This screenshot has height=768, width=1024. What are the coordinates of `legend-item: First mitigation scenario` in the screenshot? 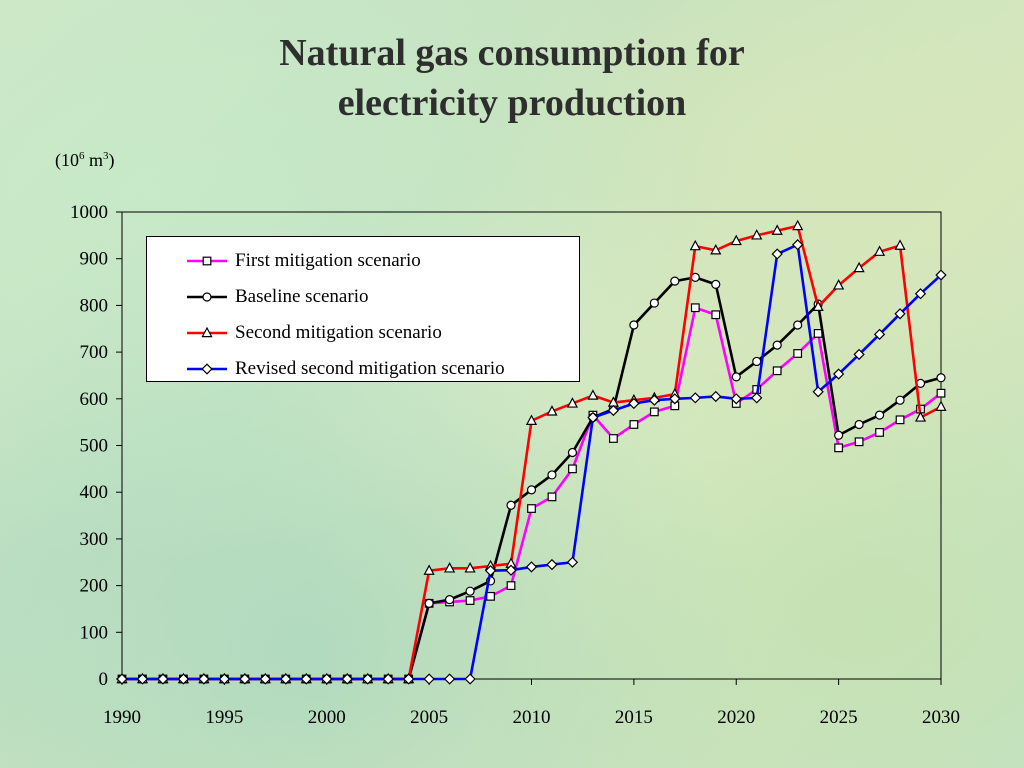 It's located at (363, 261).